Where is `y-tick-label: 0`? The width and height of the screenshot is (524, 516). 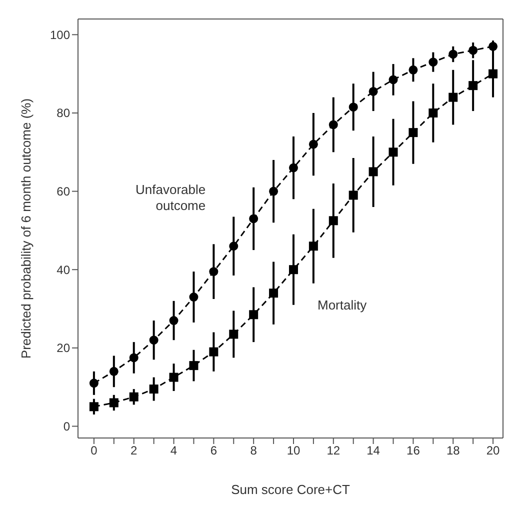
y-tick-label: 0 is located at coordinates (66, 427).